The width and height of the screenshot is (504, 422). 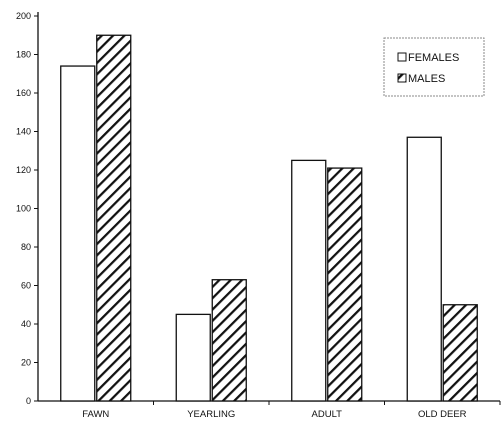 What do you see at coordinates (23, 55) in the screenshot?
I see `y-tick-label: 180` at bounding box center [23, 55].